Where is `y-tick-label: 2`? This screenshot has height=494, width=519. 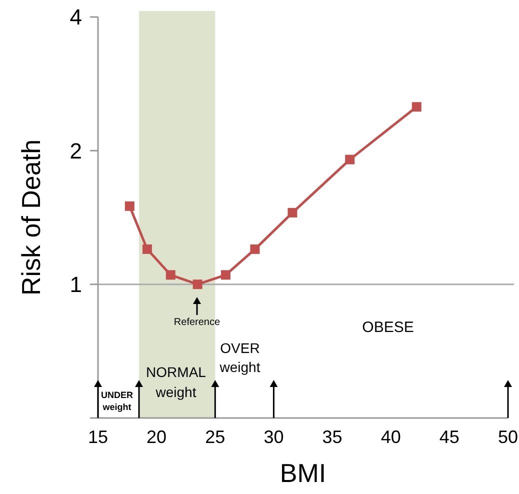 y-tick-label: 2 is located at coordinates (76, 151).